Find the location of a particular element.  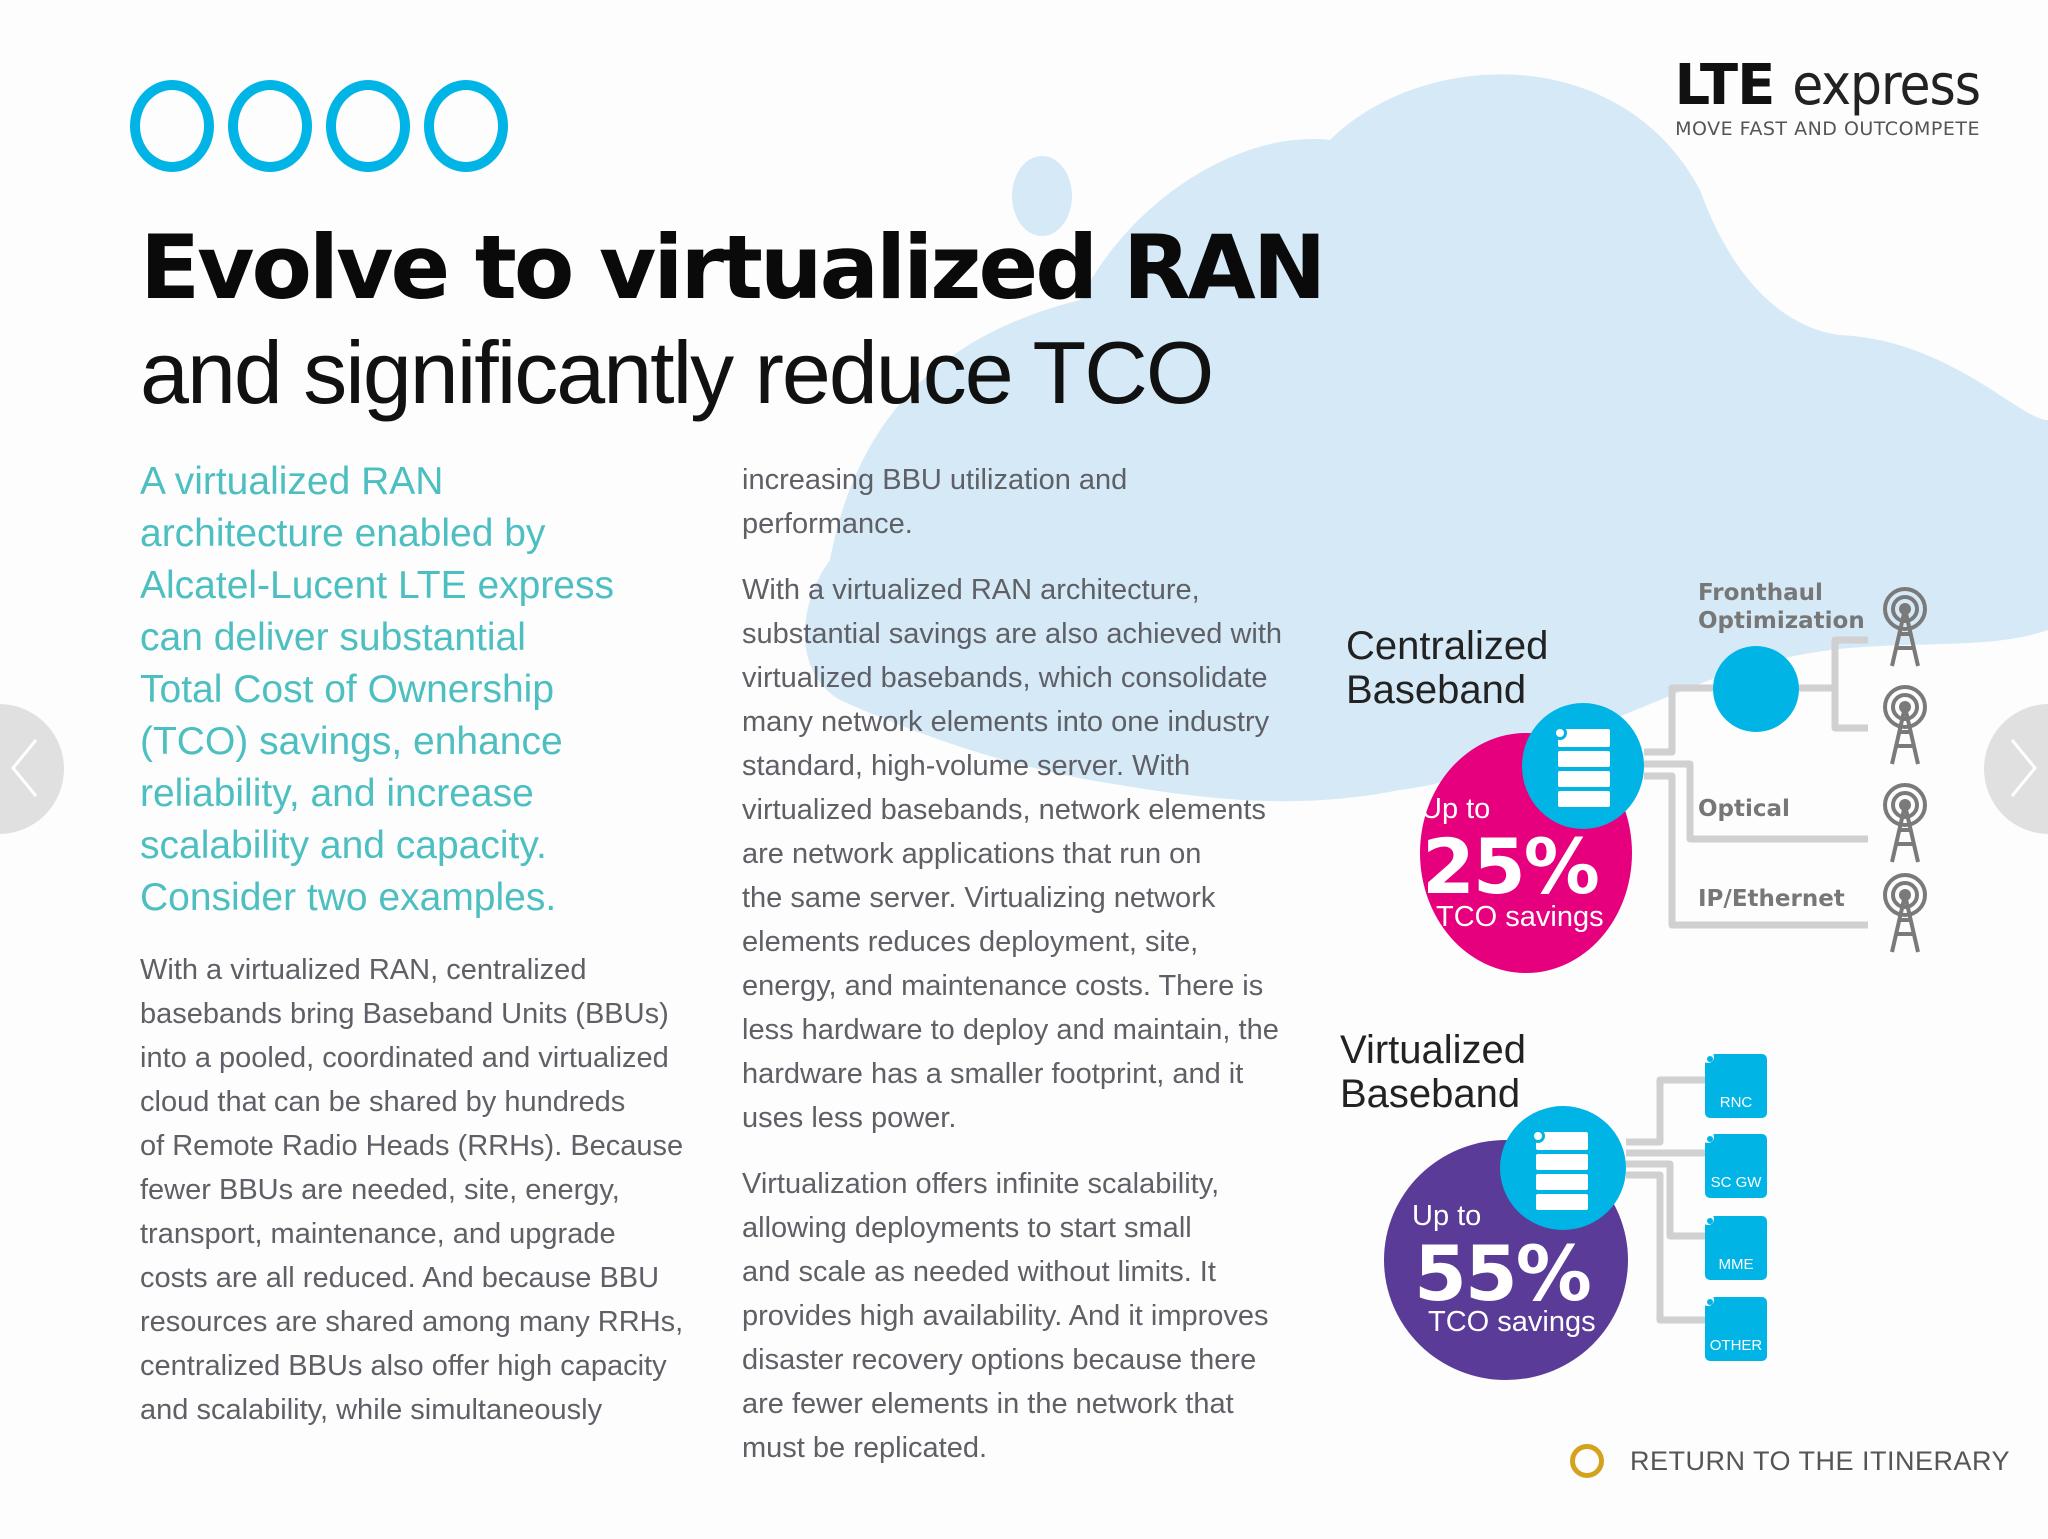

brand-block: LTE express MOVE FAST AND OUTCOMPETE is located at coordinates (1827, 97).